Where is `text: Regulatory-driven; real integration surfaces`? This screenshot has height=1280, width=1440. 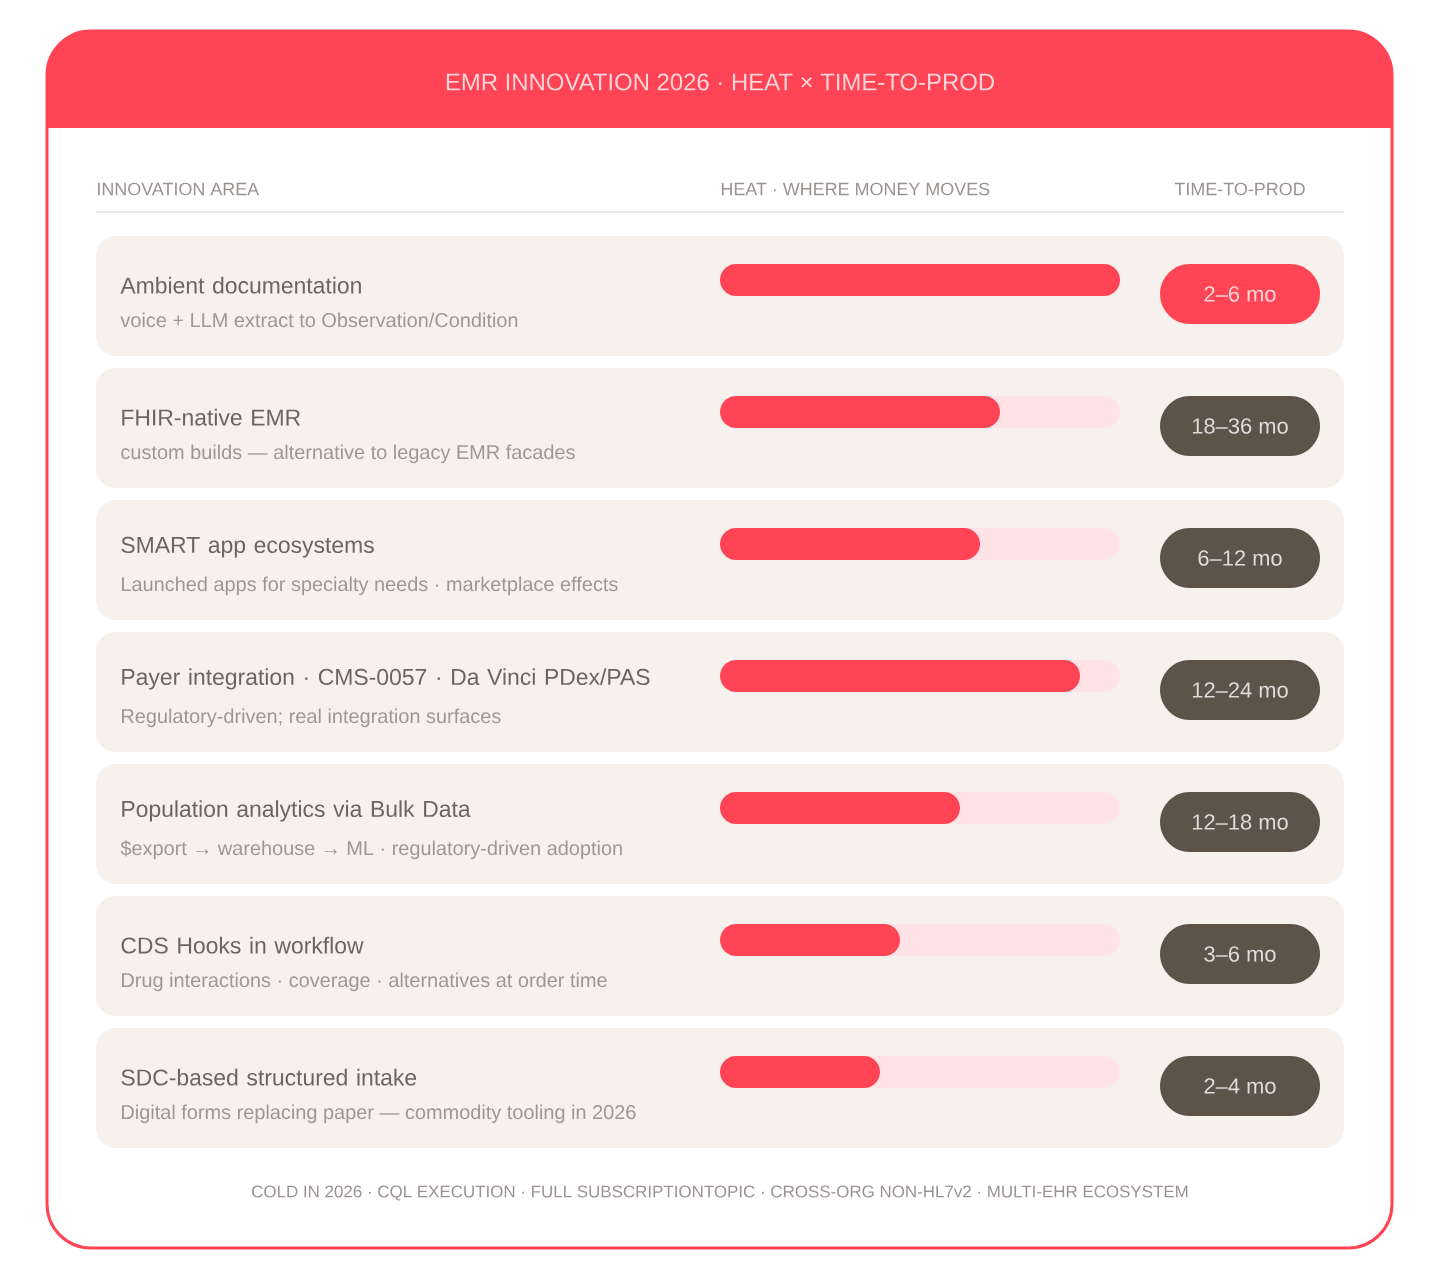
text: Regulatory-driven; real integration surfaces is located at coordinates (311, 718).